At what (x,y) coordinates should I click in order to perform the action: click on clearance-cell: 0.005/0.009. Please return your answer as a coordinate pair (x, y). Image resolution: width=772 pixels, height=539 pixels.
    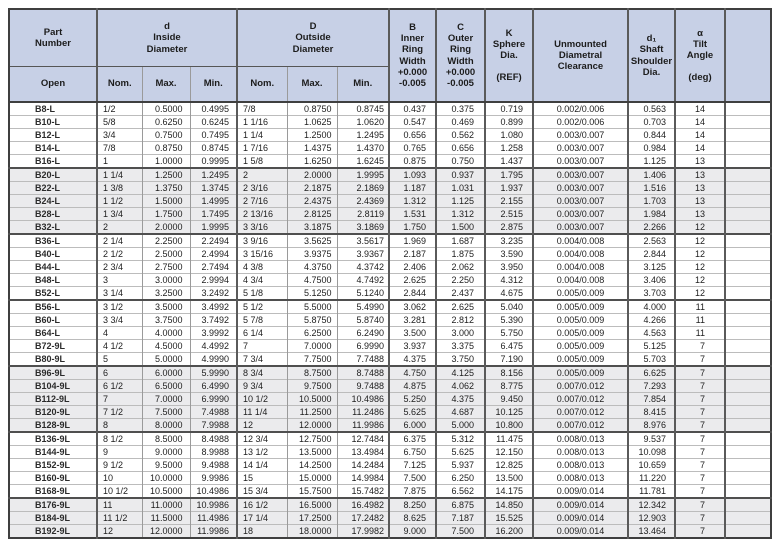
    Looking at the image, I should click on (581, 306).